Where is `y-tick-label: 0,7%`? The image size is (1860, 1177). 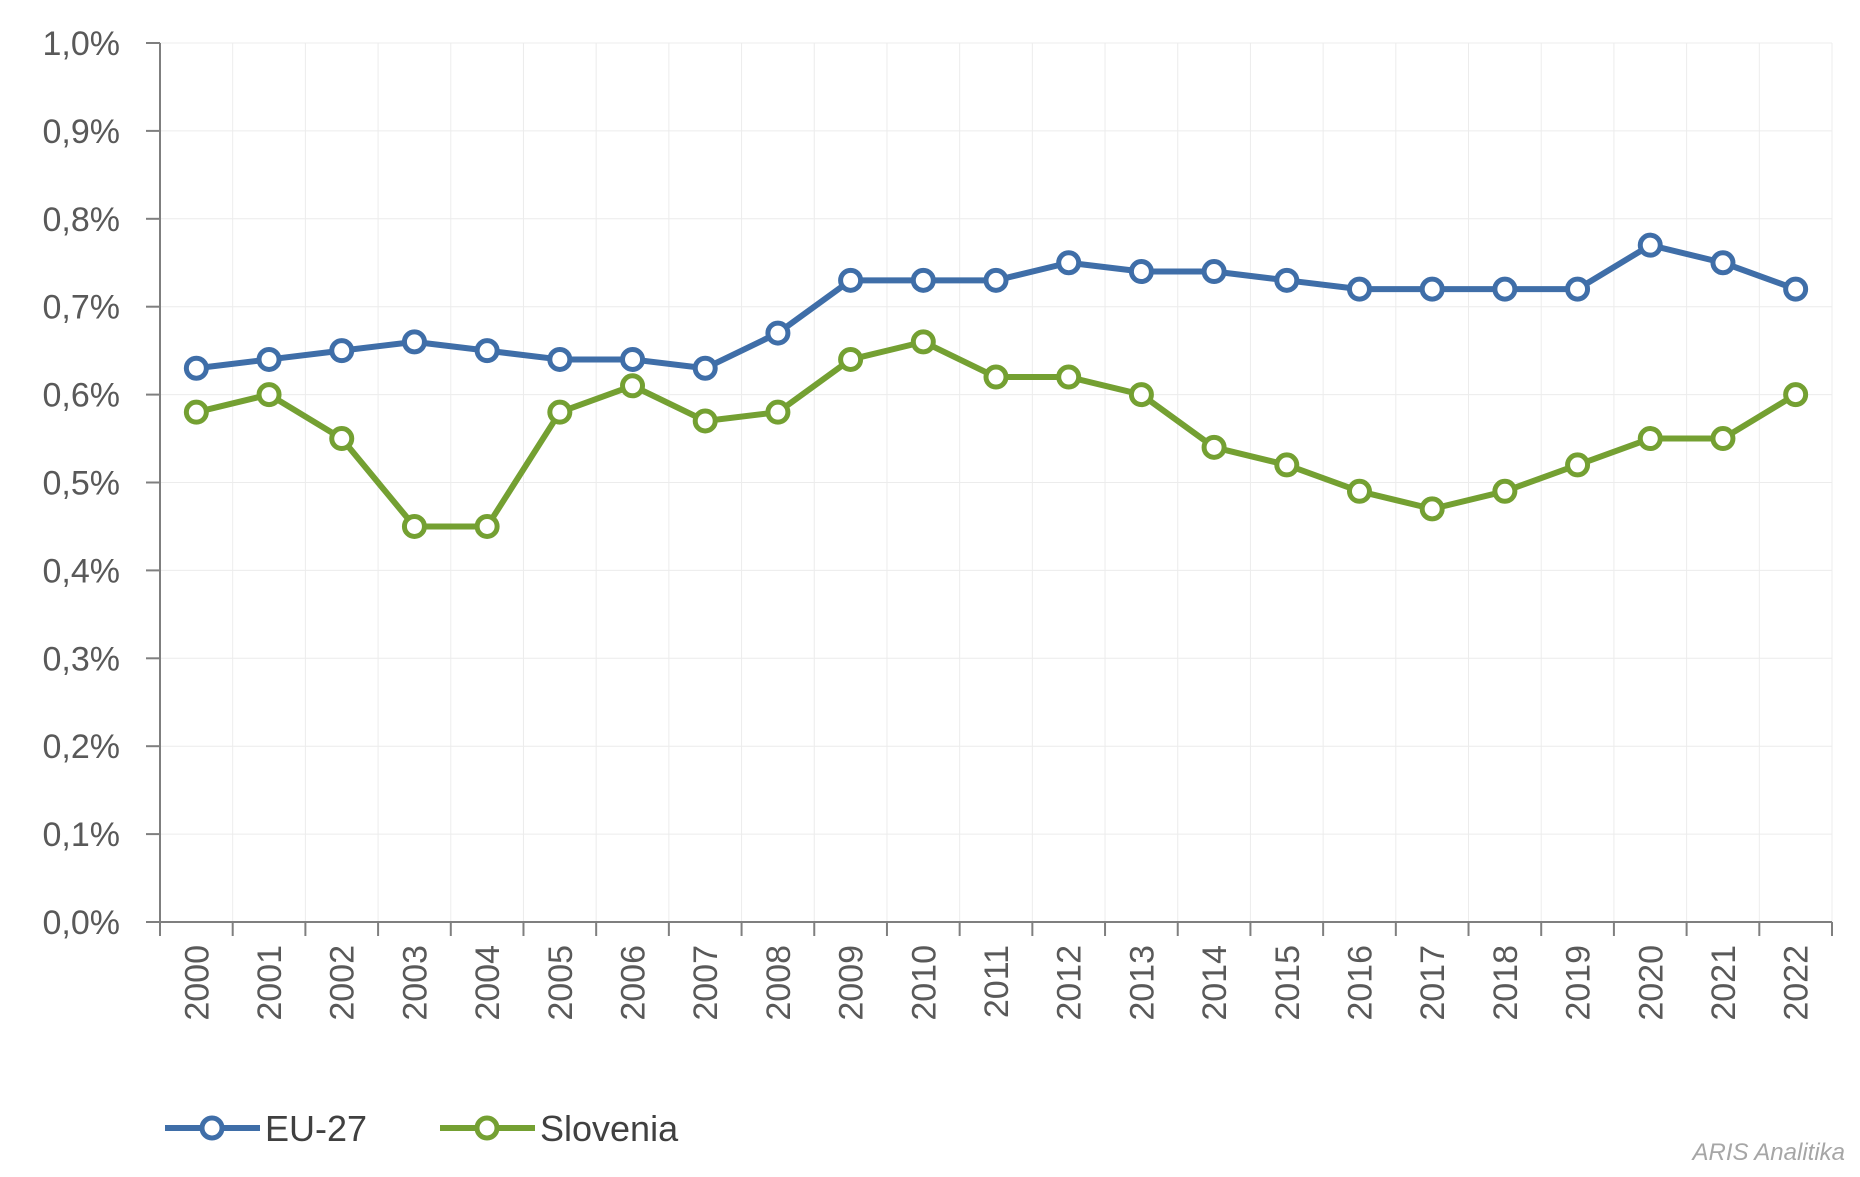
y-tick-label: 0,7% is located at coordinates (82, 308).